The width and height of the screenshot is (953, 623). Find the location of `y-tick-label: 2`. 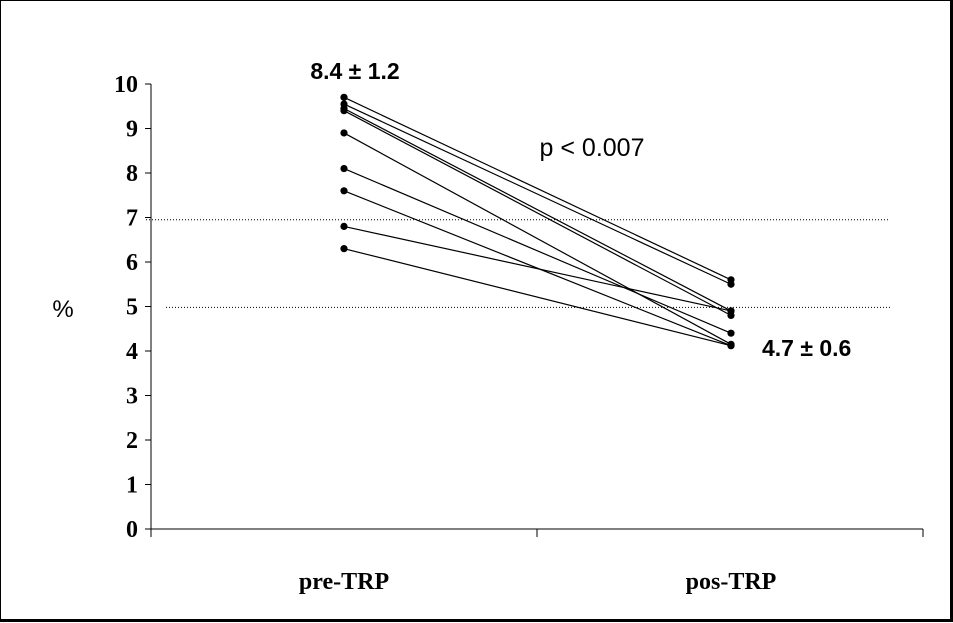

y-tick-label: 2 is located at coordinates (132, 441).